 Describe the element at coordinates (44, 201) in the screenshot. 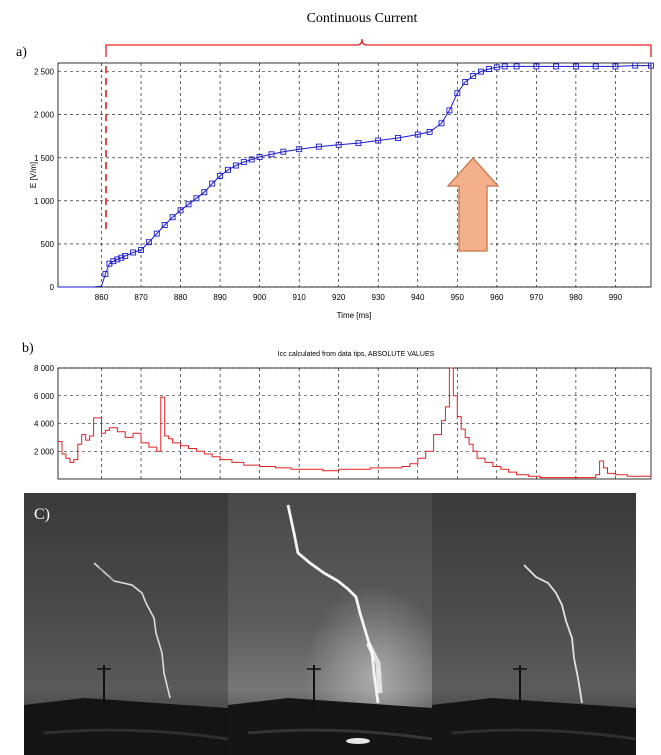

I see `chart-a-y-tick-label: 1 000` at that location.